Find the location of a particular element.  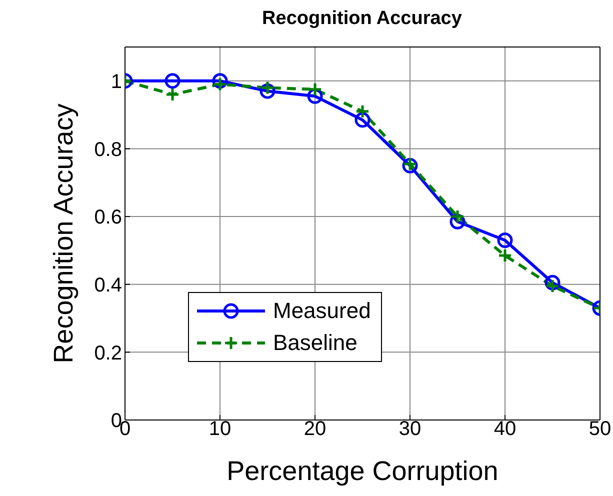

y-axis-title: Recognition Accuracy is located at coordinates (63, 233).